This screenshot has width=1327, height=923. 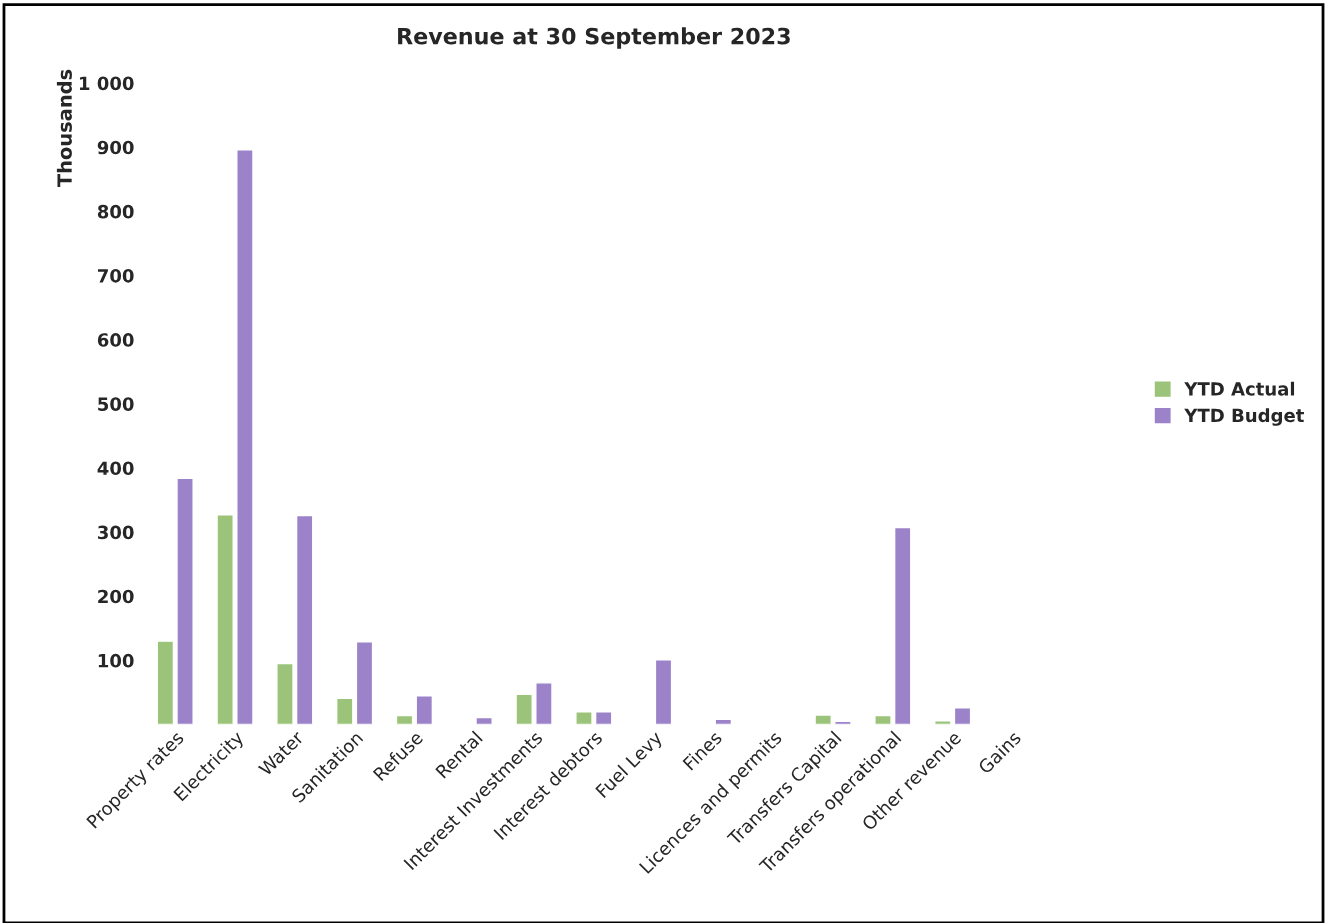 What do you see at coordinates (1239, 388) in the screenshot?
I see `legend-label: YTD Actual` at bounding box center [1239, 388].